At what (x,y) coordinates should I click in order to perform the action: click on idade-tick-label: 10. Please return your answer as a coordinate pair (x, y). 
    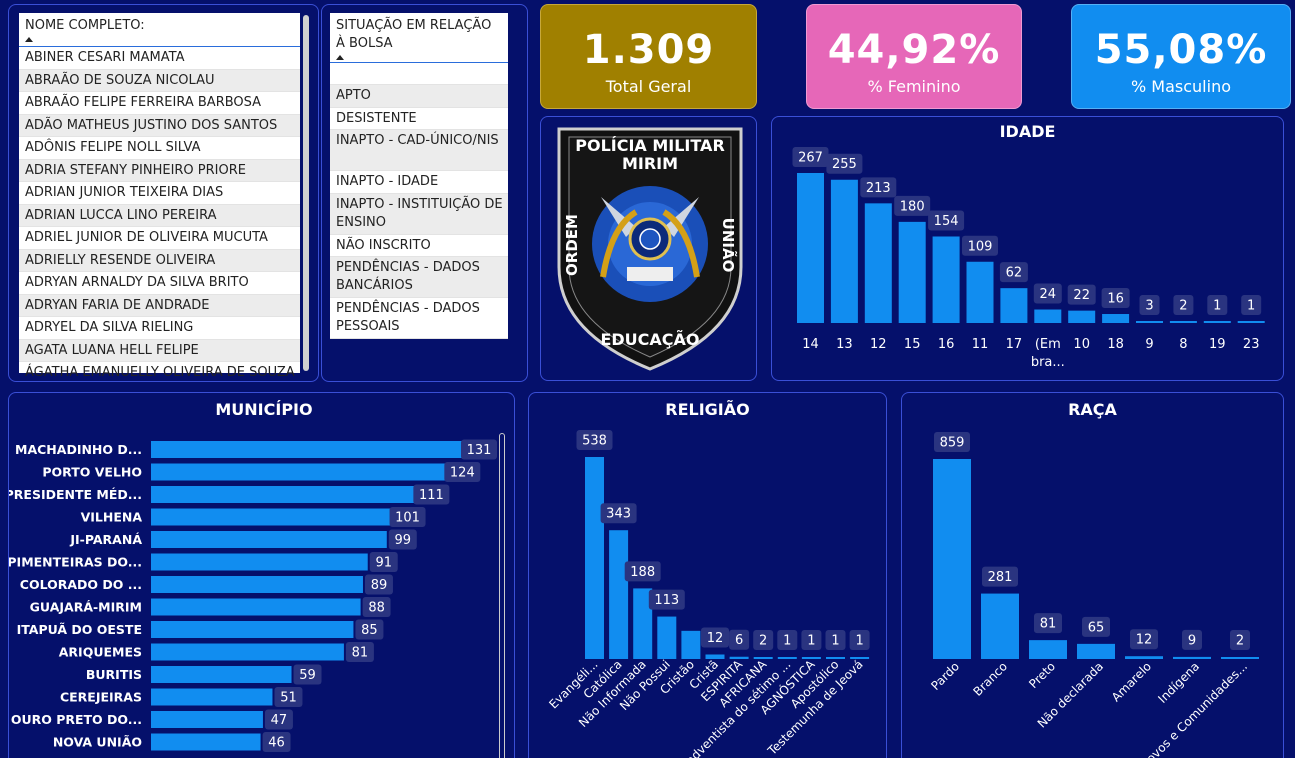
    Looking at the image, I should click on (1081, 344).